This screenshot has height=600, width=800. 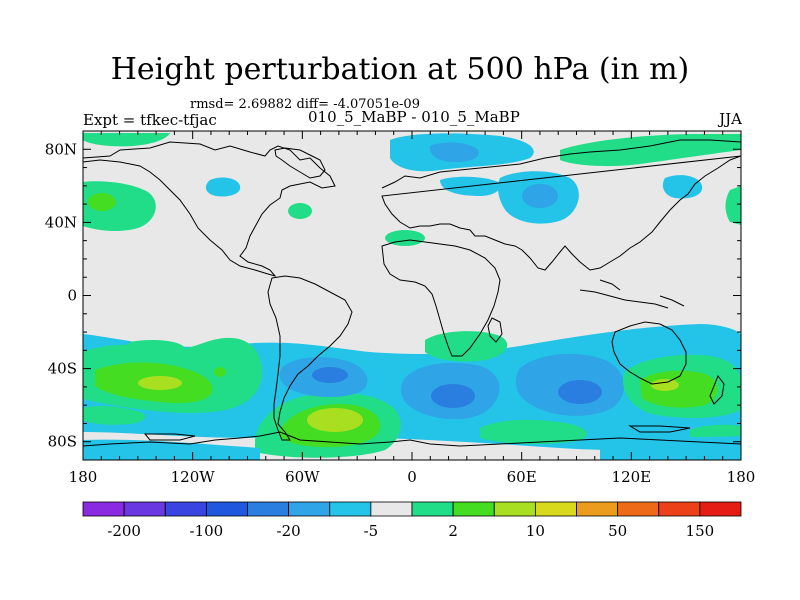 What do you see at coordinates (414, 117) in the screenshot?
I see `center-label: 010_5_MaBP - 010_5_MaBP` at bounding box center [414, 117].